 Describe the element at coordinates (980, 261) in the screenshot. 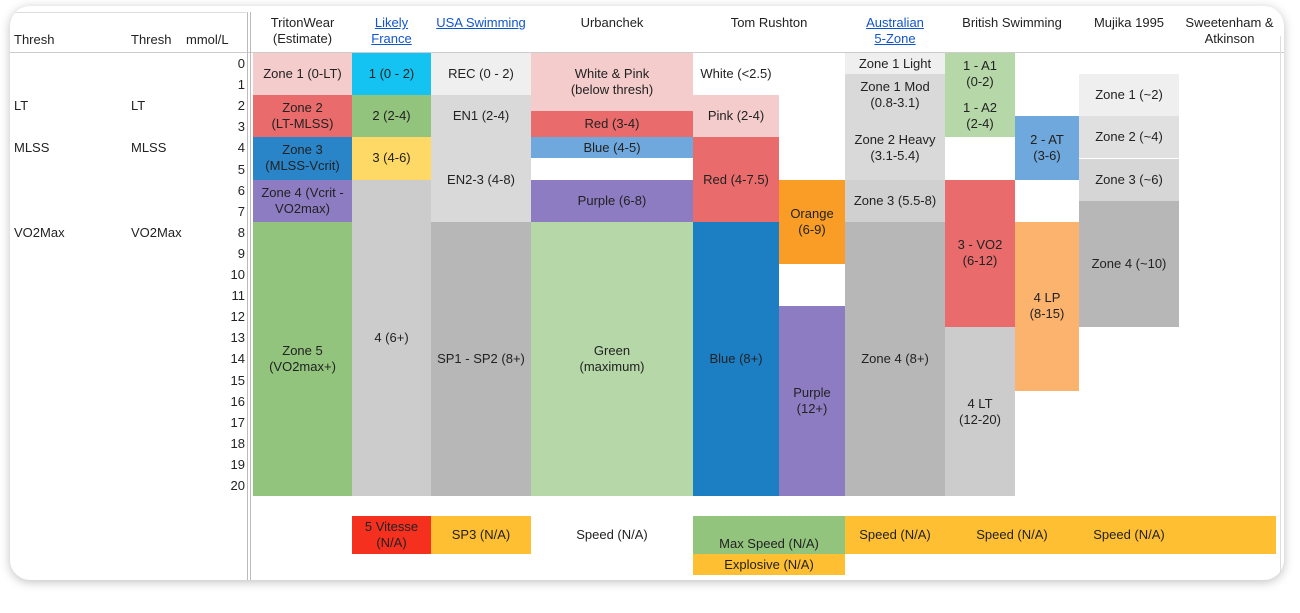

I see `zone-text: (6-12)` at that location.